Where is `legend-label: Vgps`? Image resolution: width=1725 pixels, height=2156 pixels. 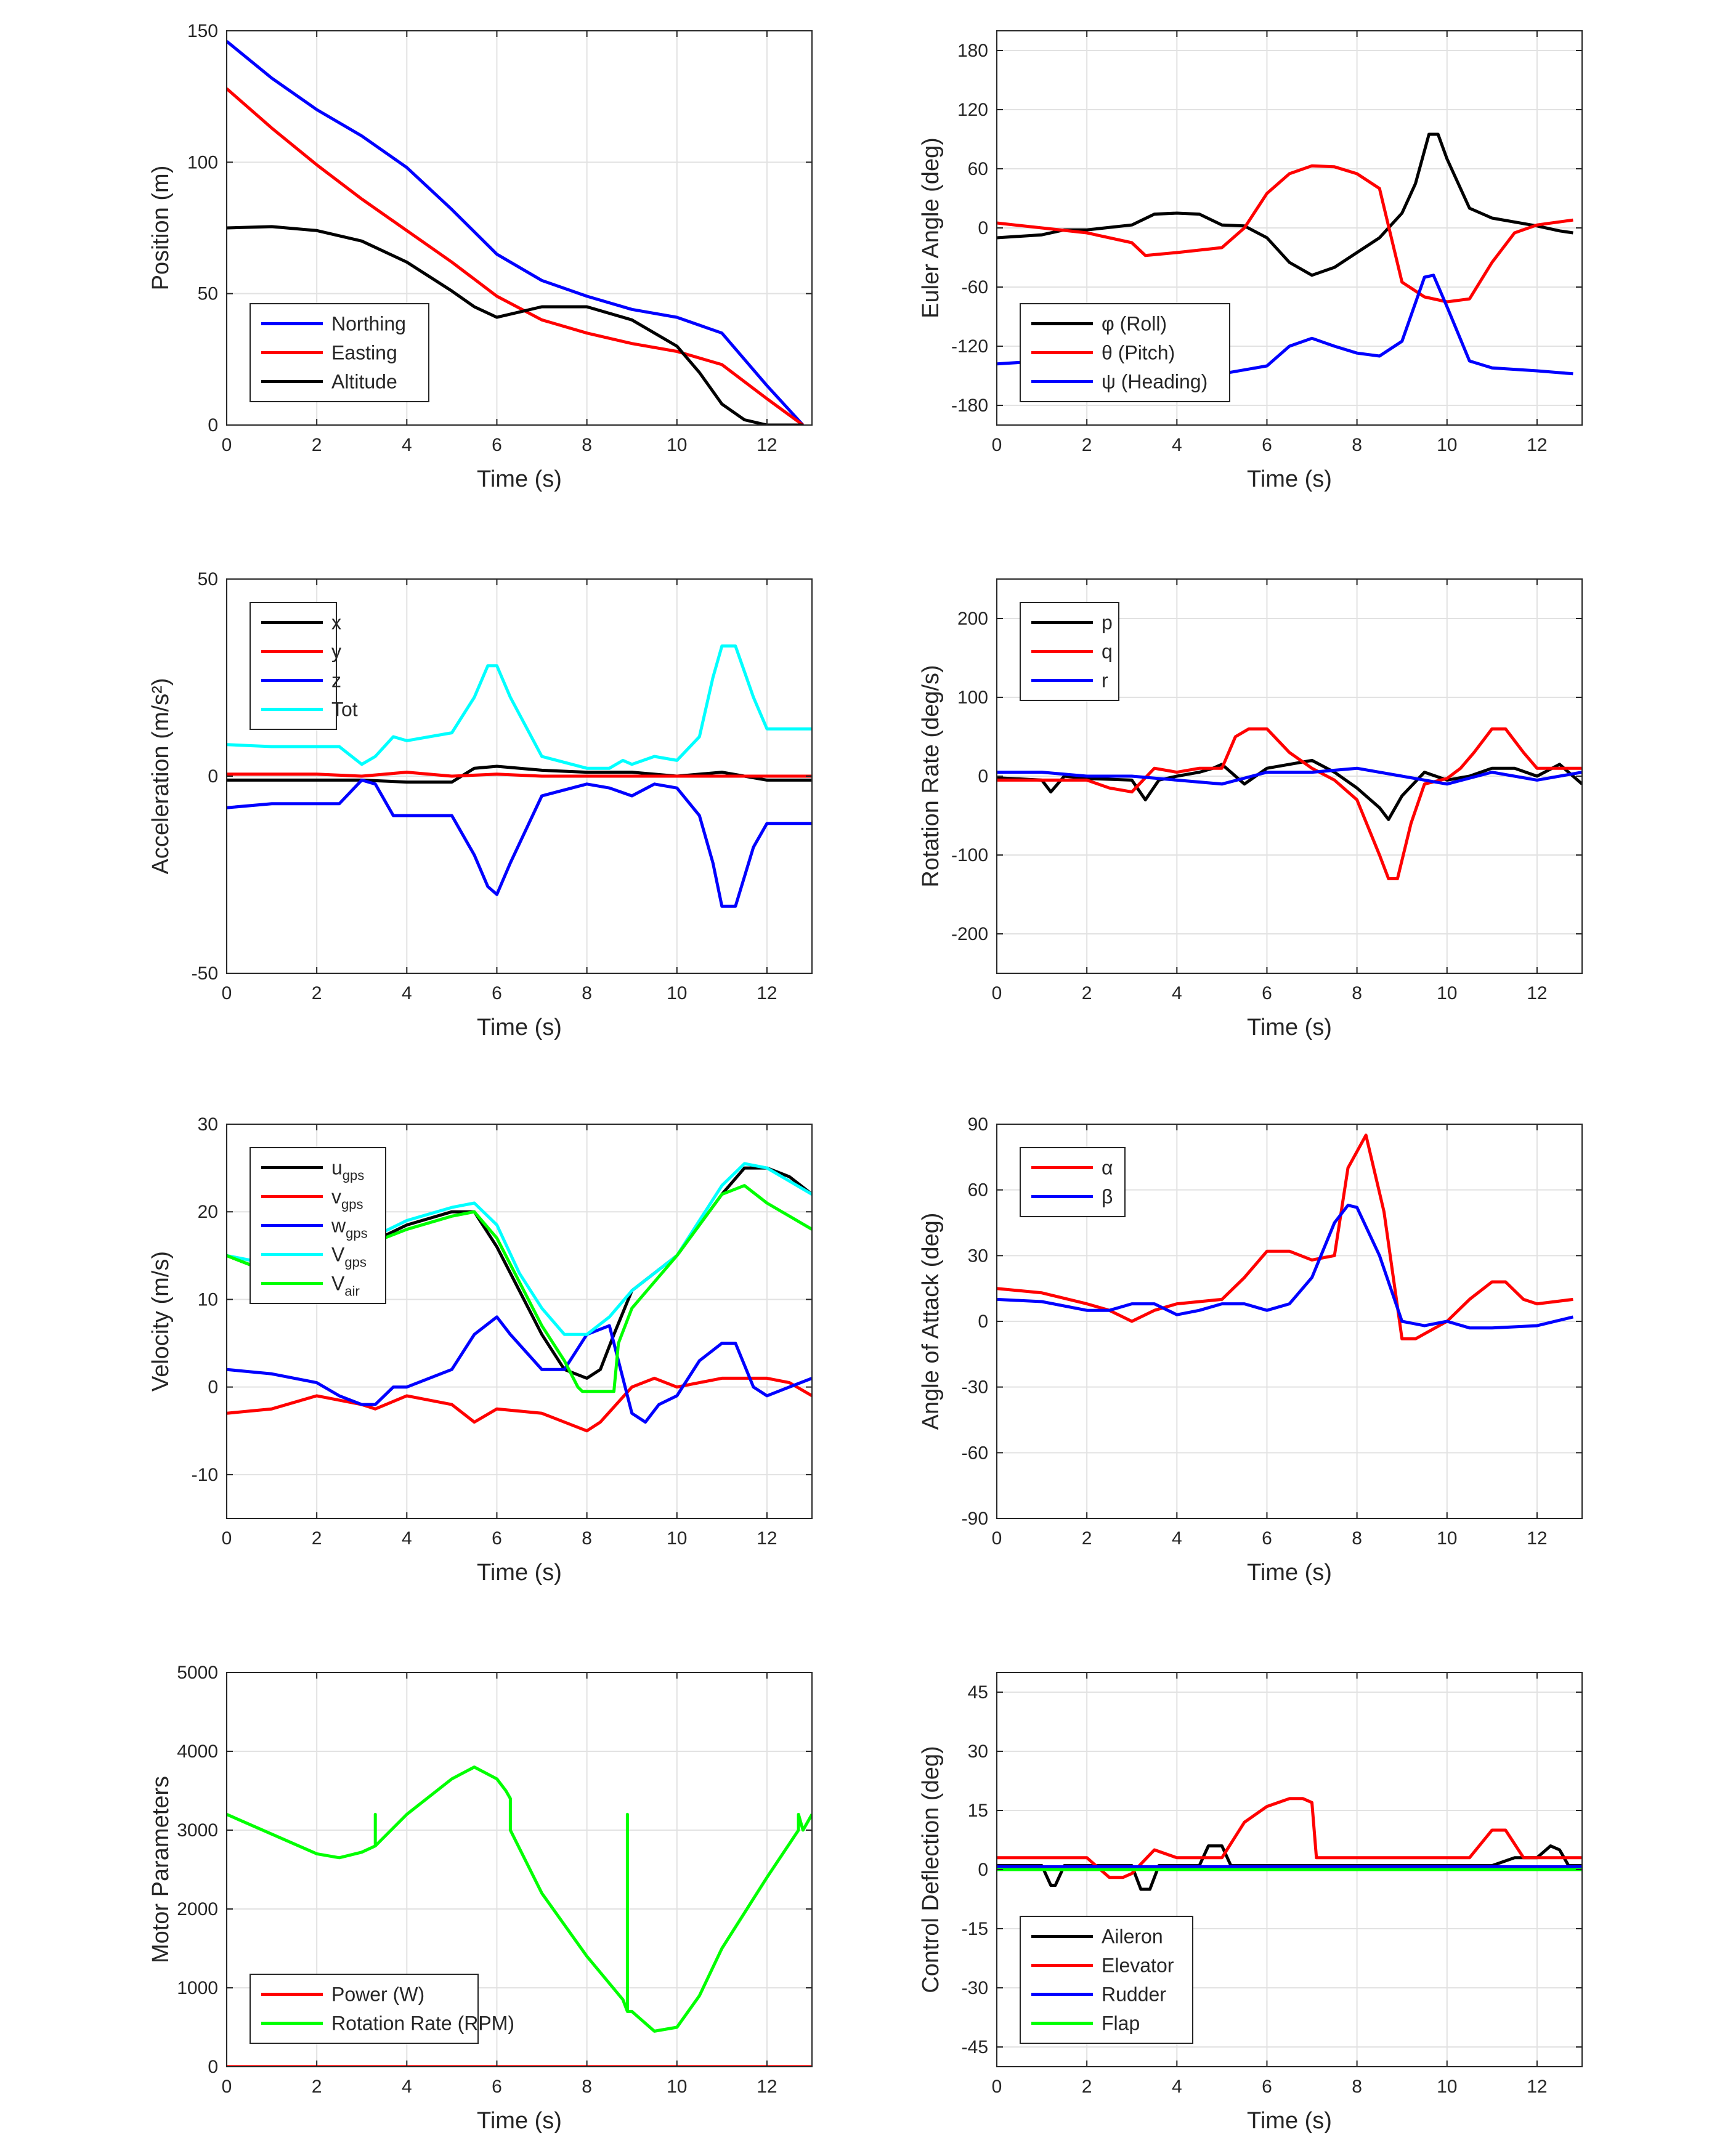
legend-label: Vgps is located at coordinates (349, 1257).